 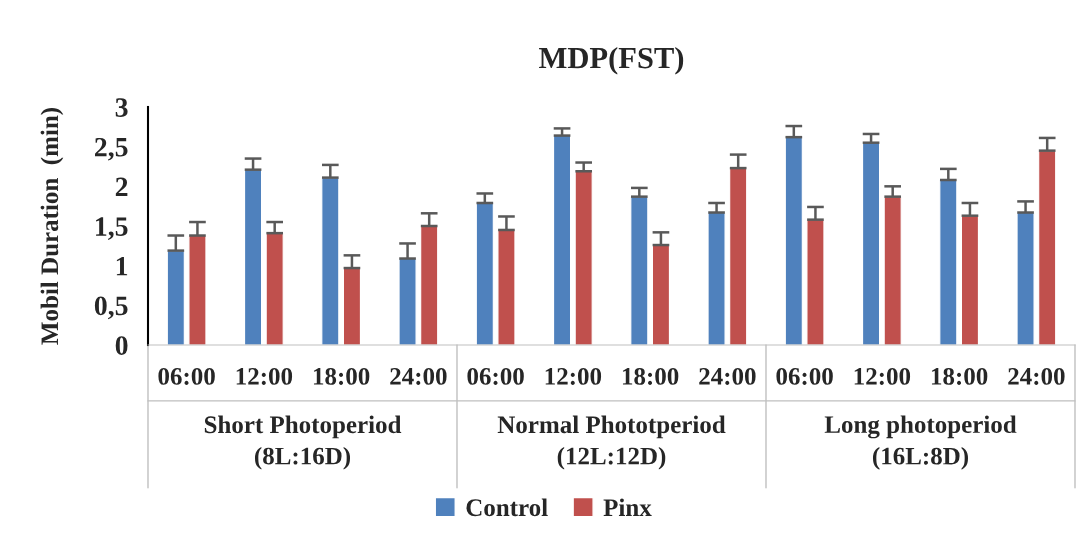 I want to click on y-tick-label: 1,5, so click(x=112, y=228).